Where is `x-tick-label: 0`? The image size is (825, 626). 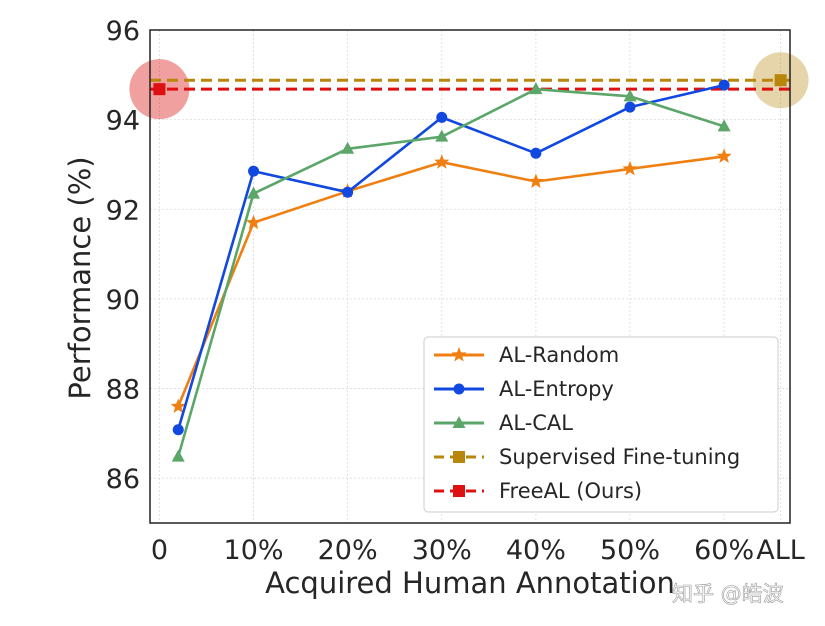 x-tick-label: 0 is located at coordinates (159, 550).